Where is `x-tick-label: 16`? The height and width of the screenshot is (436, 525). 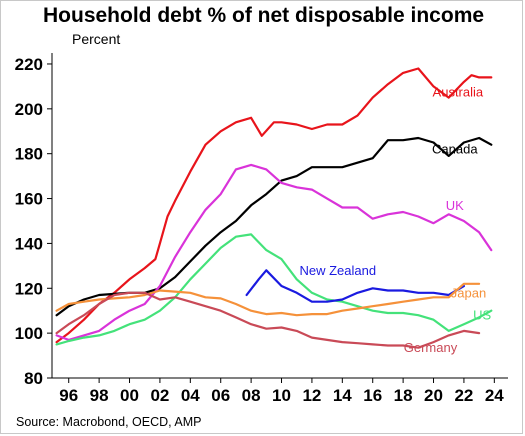
x-tick-label: 16 is located at coordinates (372, 395).